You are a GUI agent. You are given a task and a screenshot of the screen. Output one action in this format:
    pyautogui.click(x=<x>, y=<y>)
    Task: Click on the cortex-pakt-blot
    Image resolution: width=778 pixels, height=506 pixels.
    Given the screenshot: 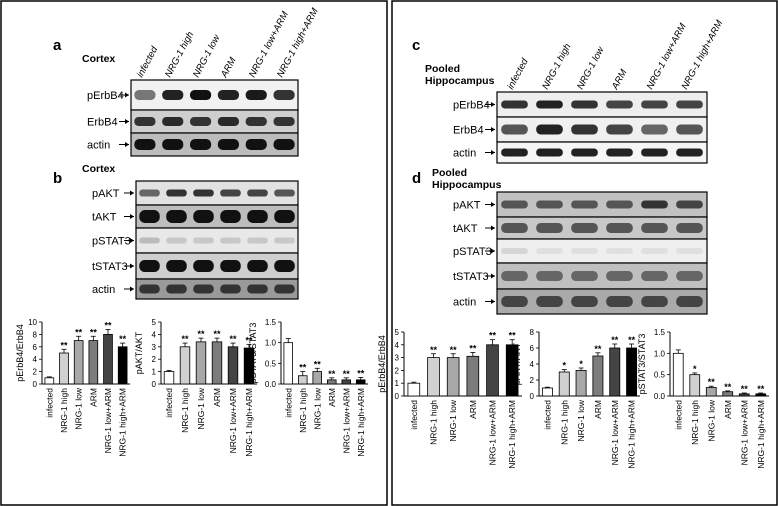 What is the action you would take?
    pyautogui.click(x=217, y=193)
    